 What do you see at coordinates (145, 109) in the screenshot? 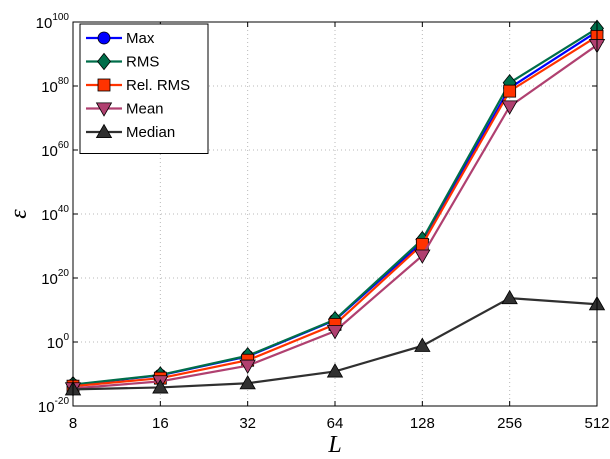
I see `legend-label: Mean` at bounding box center [145, 109].